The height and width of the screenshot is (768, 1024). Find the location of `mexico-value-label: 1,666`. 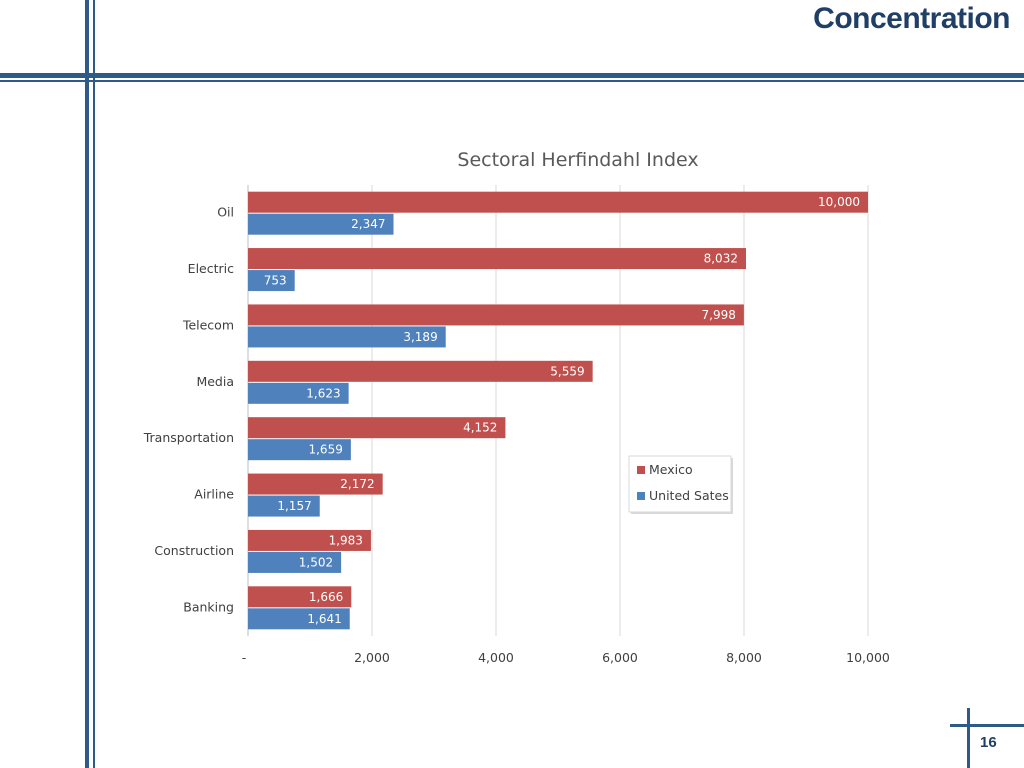

mexico-value-label: 1,666 is located at coordinates (326, 597).